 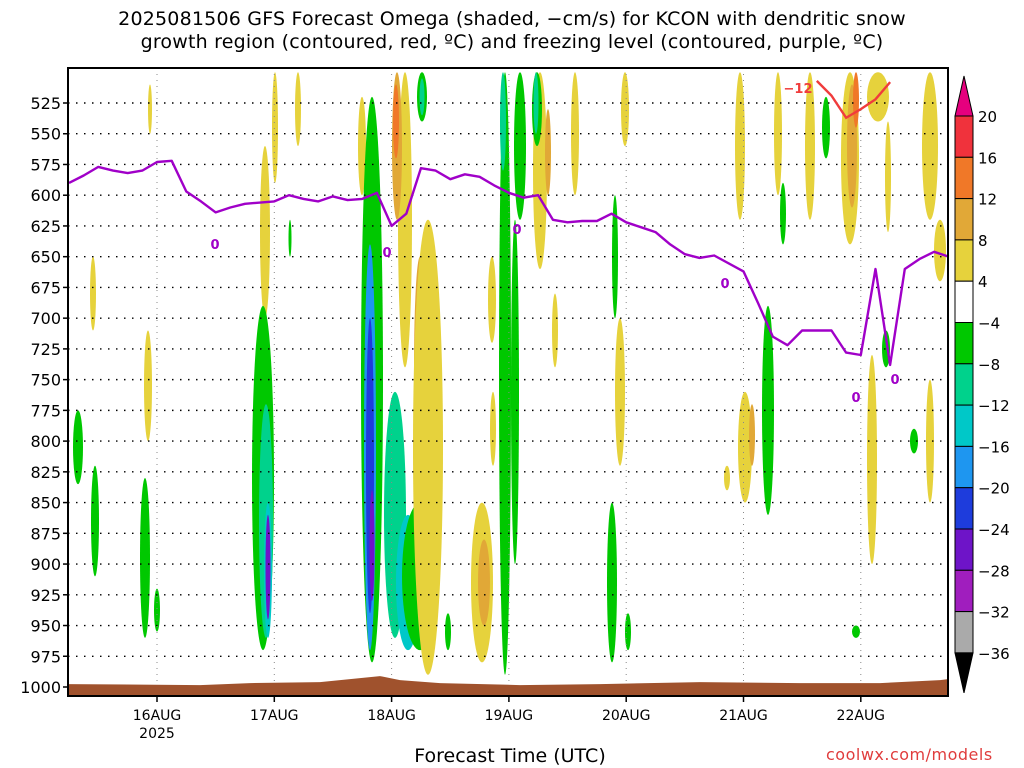 I want to click on ytick-label-825: 825, so click(x=45, y=472).